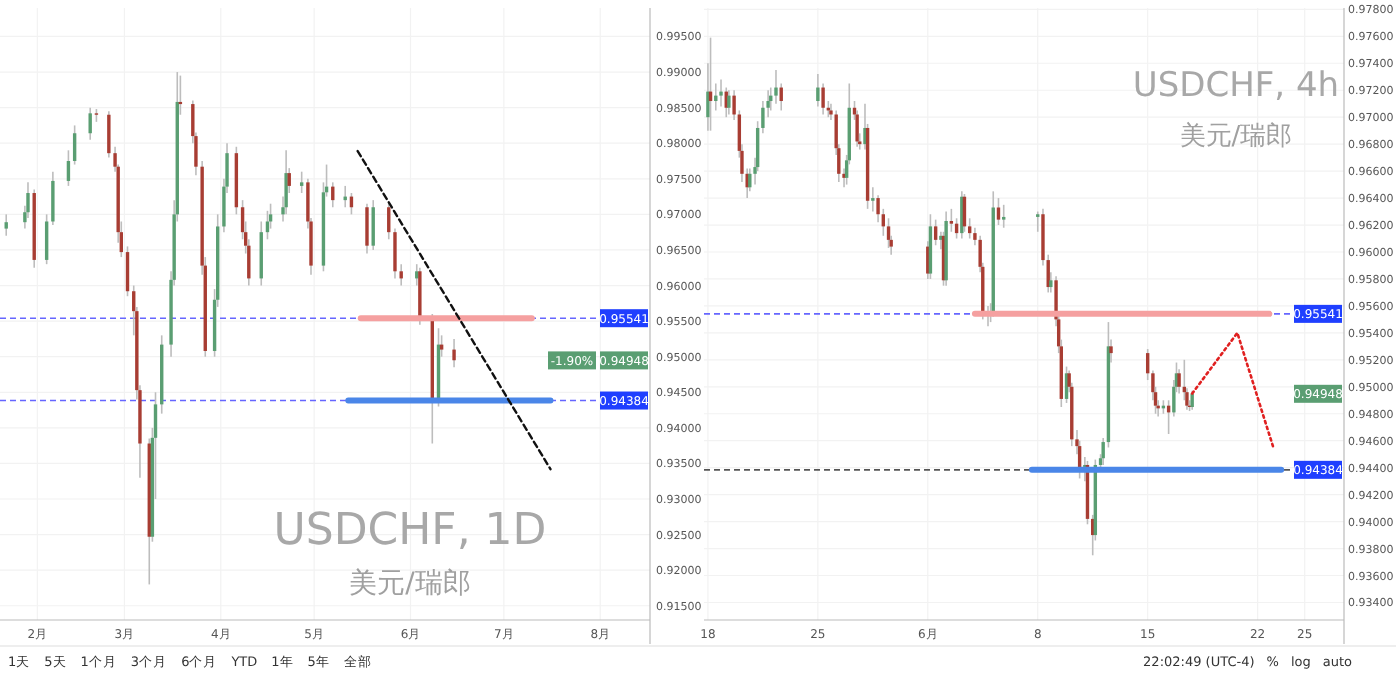 This screenshot has height=680, width=1396. I want to click on text: USDCHF, 1D, so click(410, 531).